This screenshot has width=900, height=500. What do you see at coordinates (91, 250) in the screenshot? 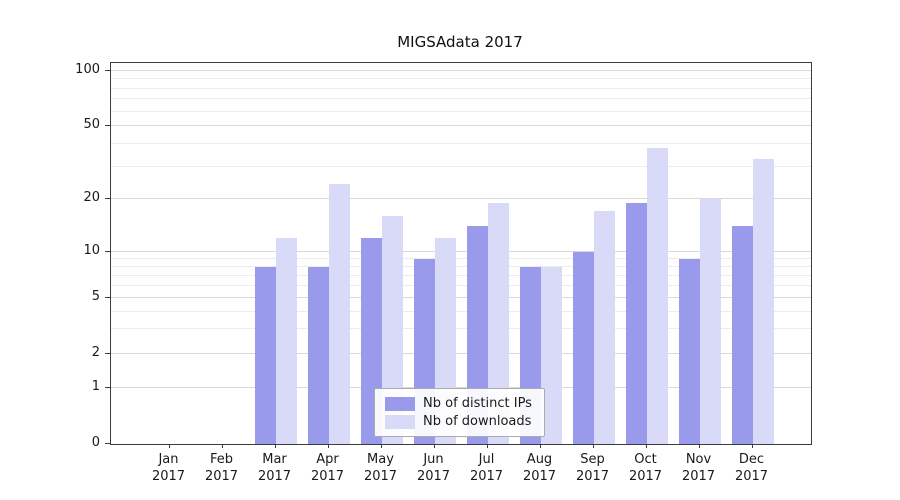
I see `y-tick-label: 10` at bounding box center [91, 250].